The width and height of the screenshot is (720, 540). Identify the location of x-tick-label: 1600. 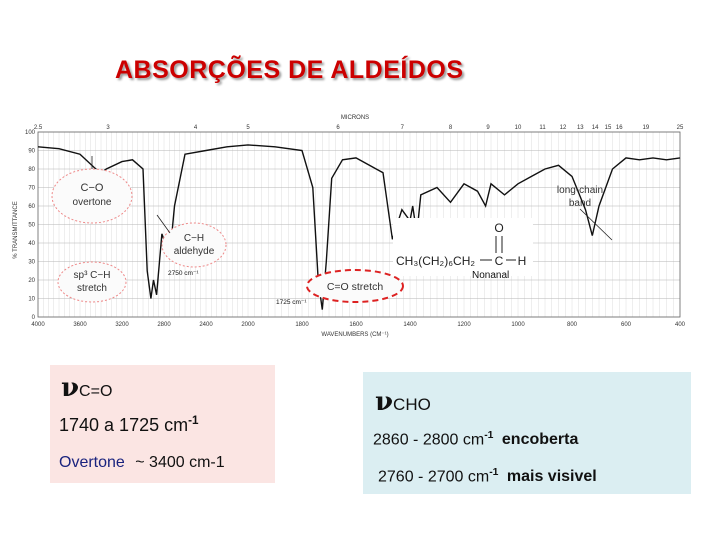
(356, 325).